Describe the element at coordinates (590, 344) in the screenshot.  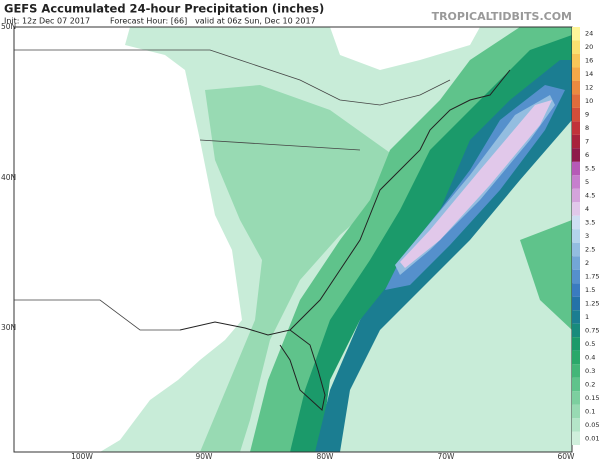
I see `colorbar-label: 0.5` at that location.